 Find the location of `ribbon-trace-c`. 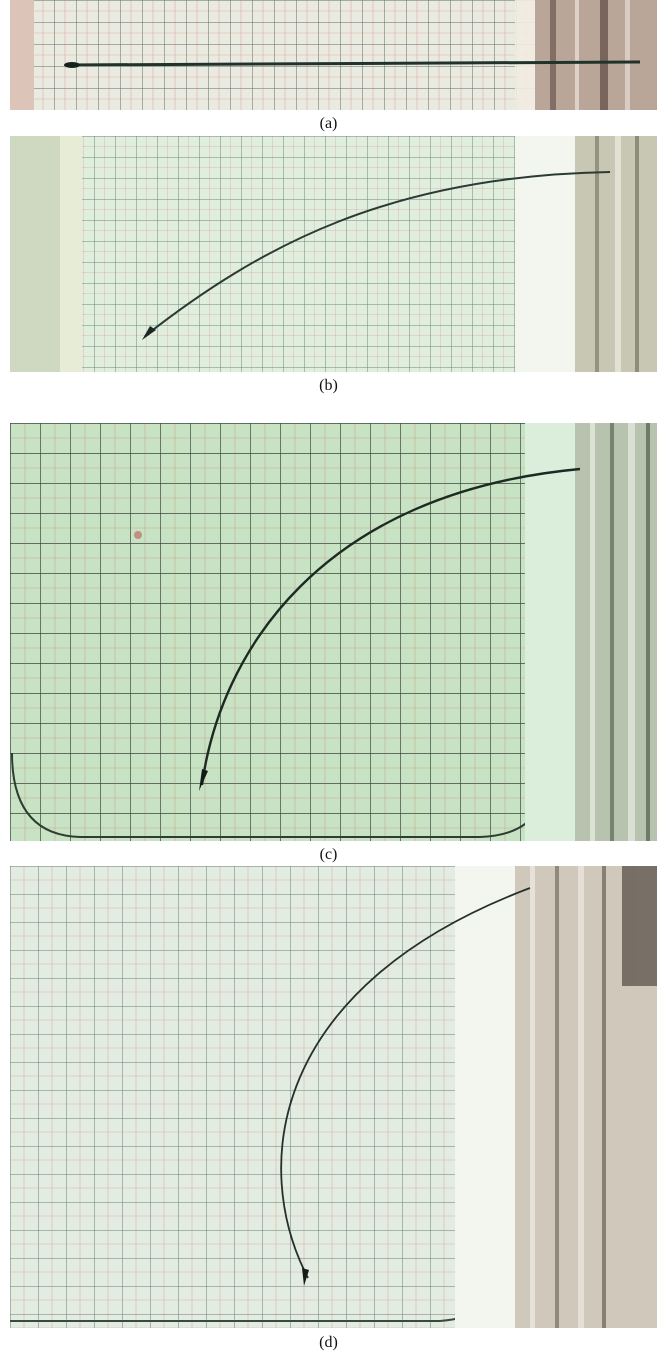

ribbon-trace-c is located at coordinates (390, 626).